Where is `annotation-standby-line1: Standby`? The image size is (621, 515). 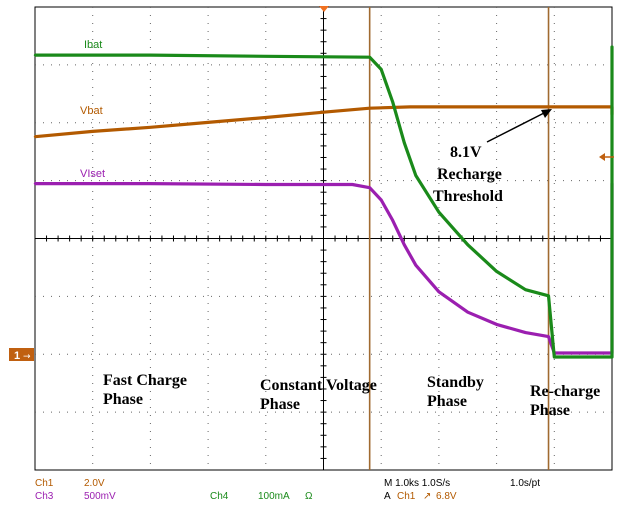
annotation-standby-line1: Standby is located at coordinates (455, 382).